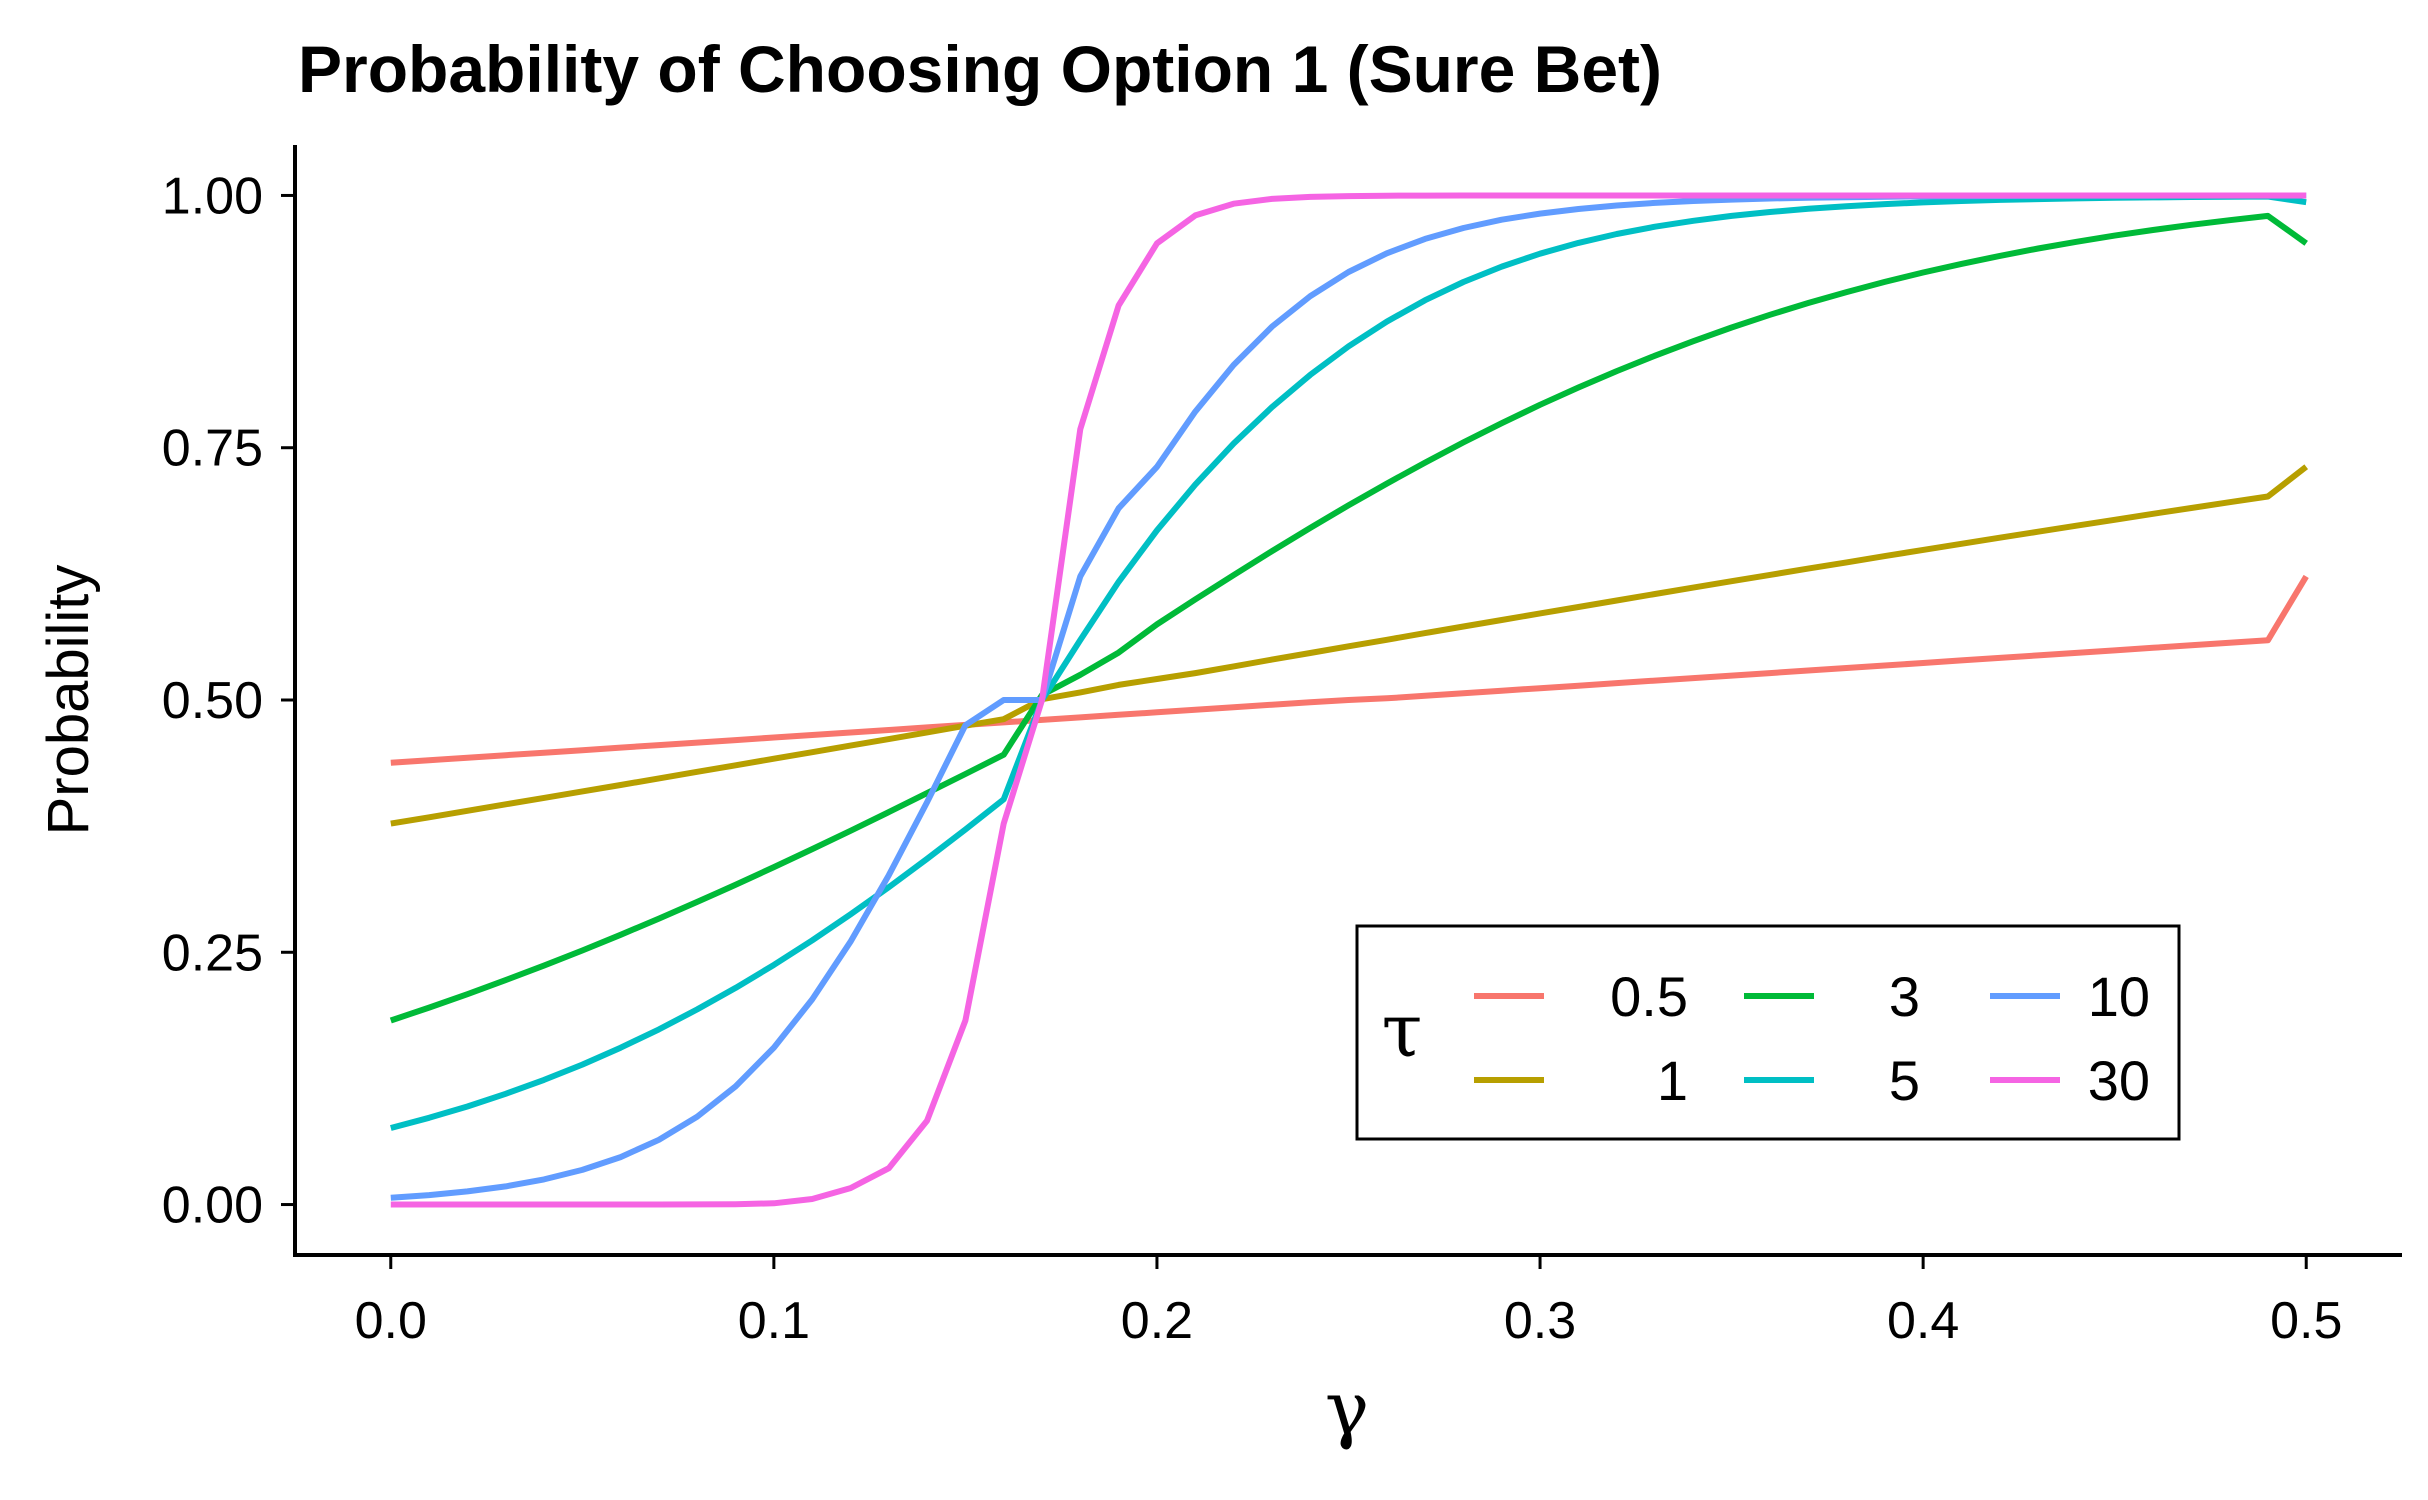 This screenshot has width=2428, height=1500. Describe the element at coordinates (1348, 1302) in the screenshot. I see `x-ticks: 0.0 0.1 0.2 0.3 0.4 0.5` at that location.